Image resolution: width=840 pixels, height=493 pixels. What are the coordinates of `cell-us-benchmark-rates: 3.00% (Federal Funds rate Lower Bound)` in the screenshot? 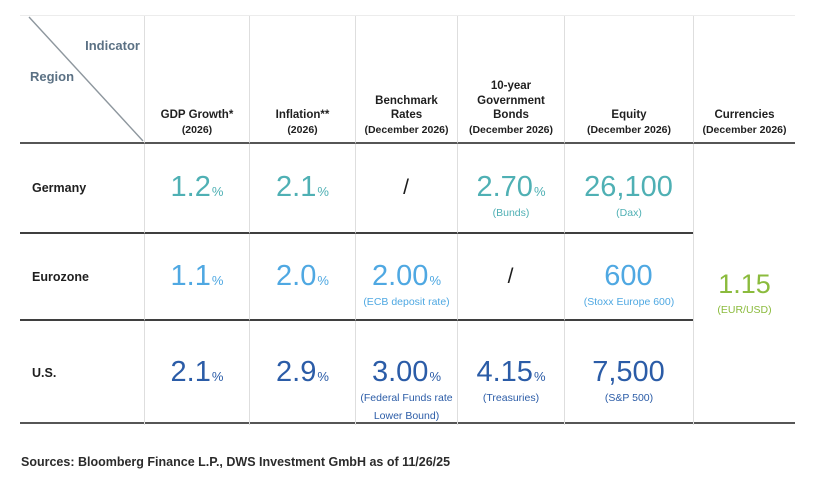 It's located at (406, 373).